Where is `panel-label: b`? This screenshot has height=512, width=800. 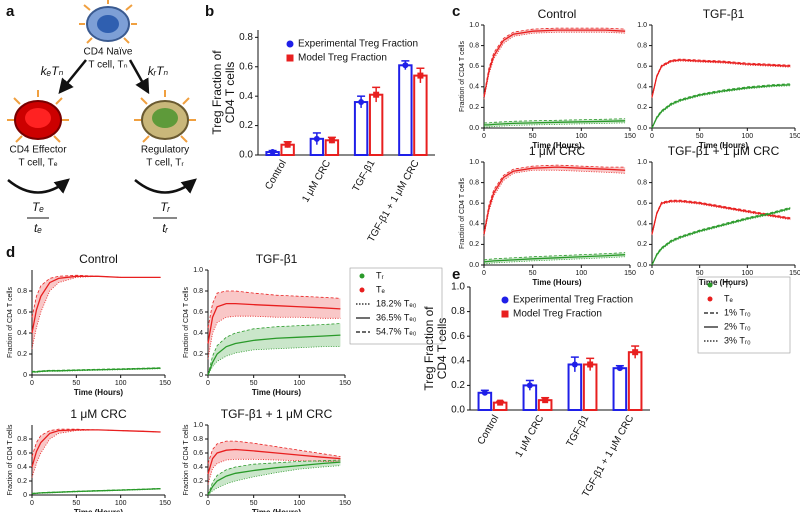
panel-label: b is located at coordinates (209, 11).